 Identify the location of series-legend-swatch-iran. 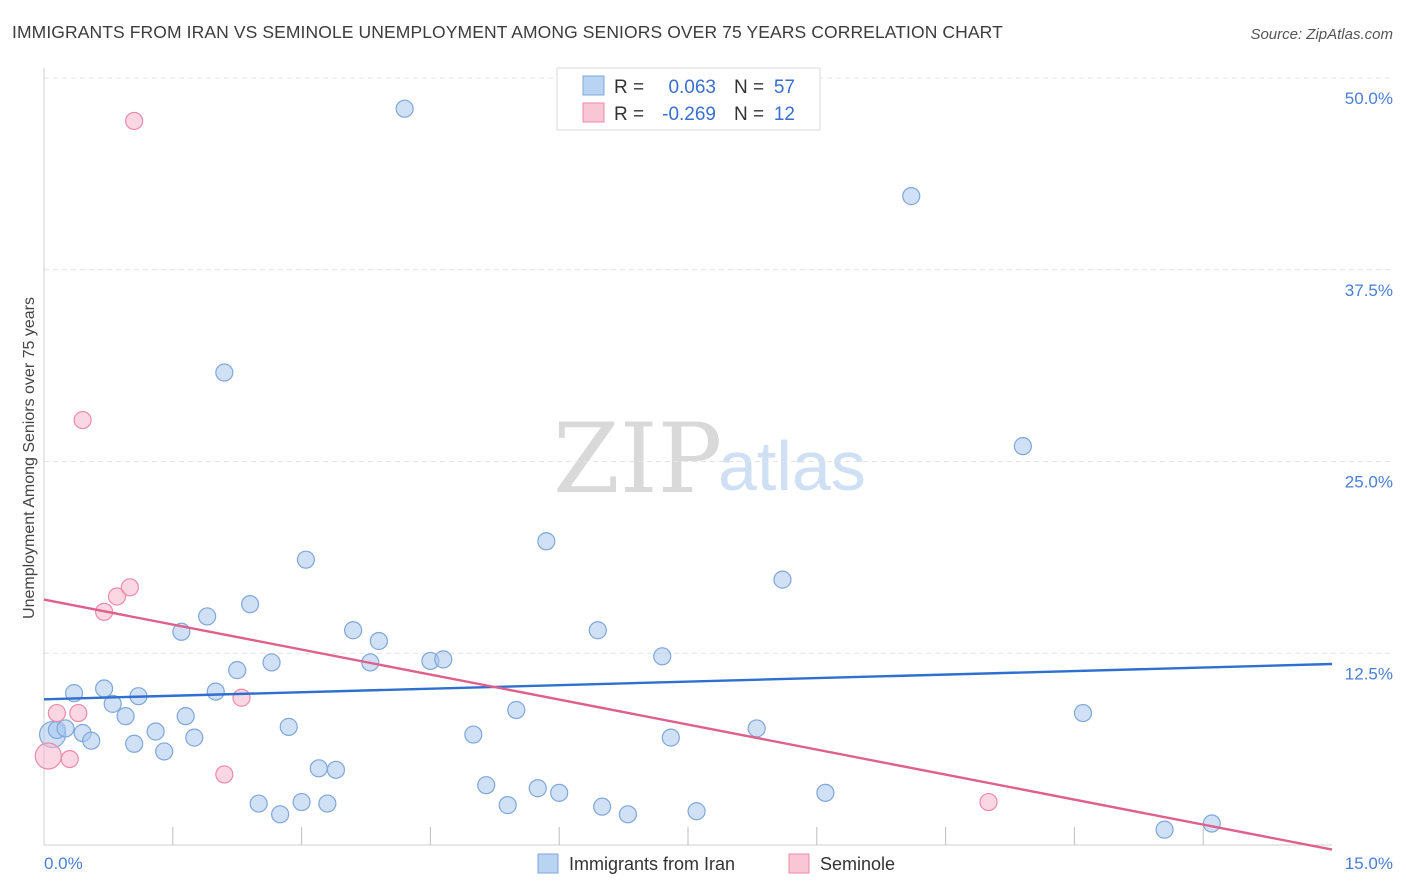
(548, 863).